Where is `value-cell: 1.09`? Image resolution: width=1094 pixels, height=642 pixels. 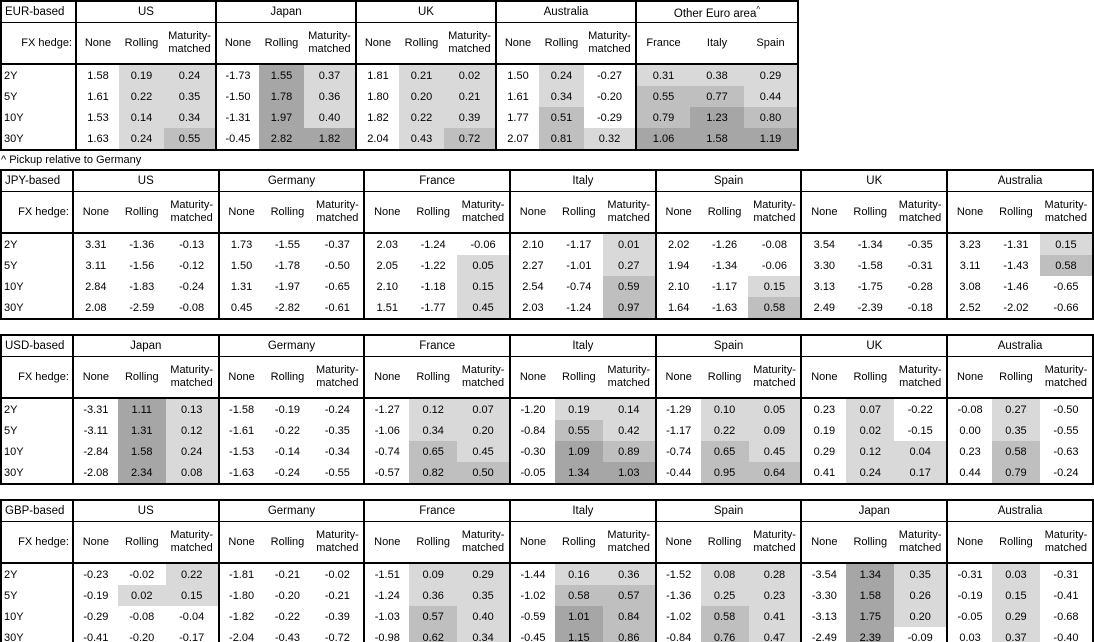 value-cell: 1.09 is located at coordinates (578, 451).